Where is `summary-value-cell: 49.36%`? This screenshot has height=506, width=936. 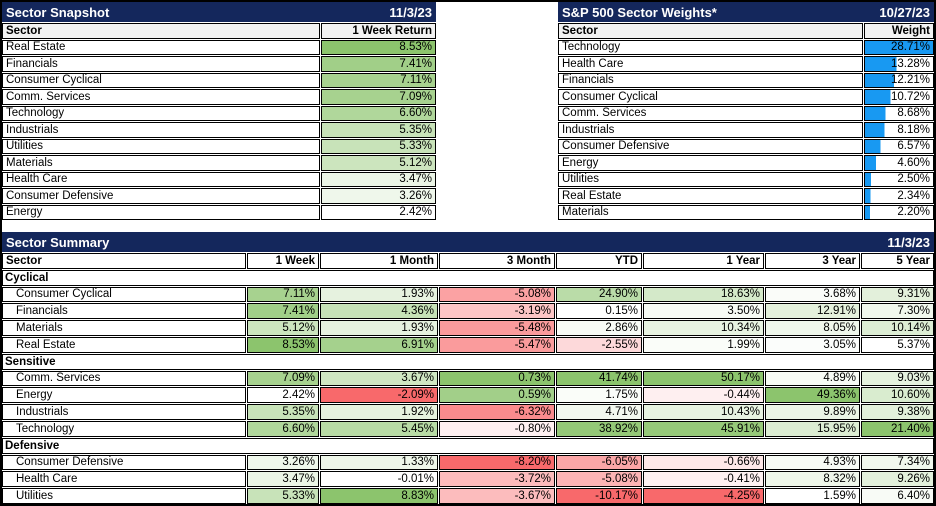
summary-value-cell: 49.36% is located at coordinates (812, 395).